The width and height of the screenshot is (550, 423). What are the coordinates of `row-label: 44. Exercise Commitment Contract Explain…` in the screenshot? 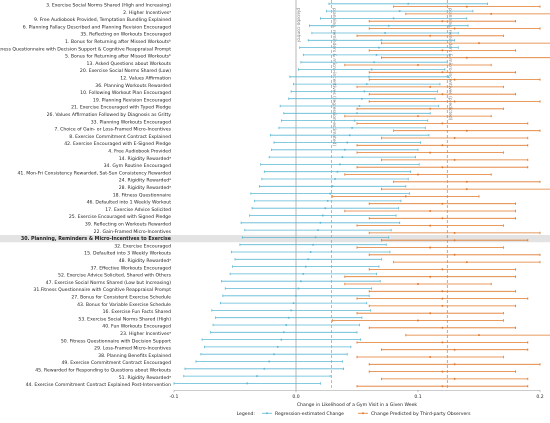 It's located at (98, 385).